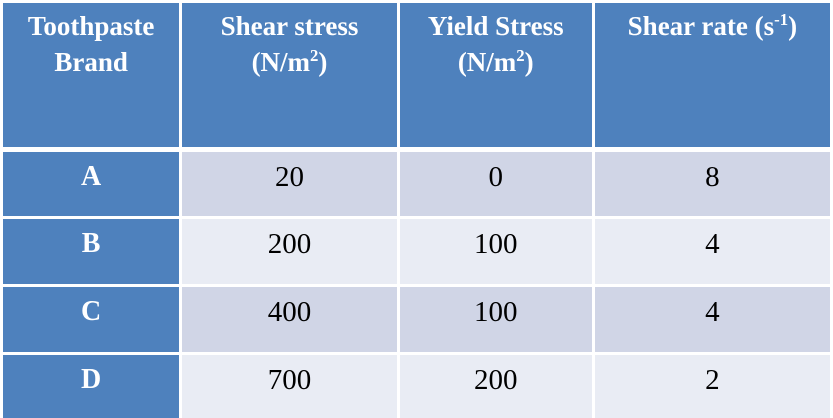  I want to click on column-header-line: Yield Stress, so click(495, 26).